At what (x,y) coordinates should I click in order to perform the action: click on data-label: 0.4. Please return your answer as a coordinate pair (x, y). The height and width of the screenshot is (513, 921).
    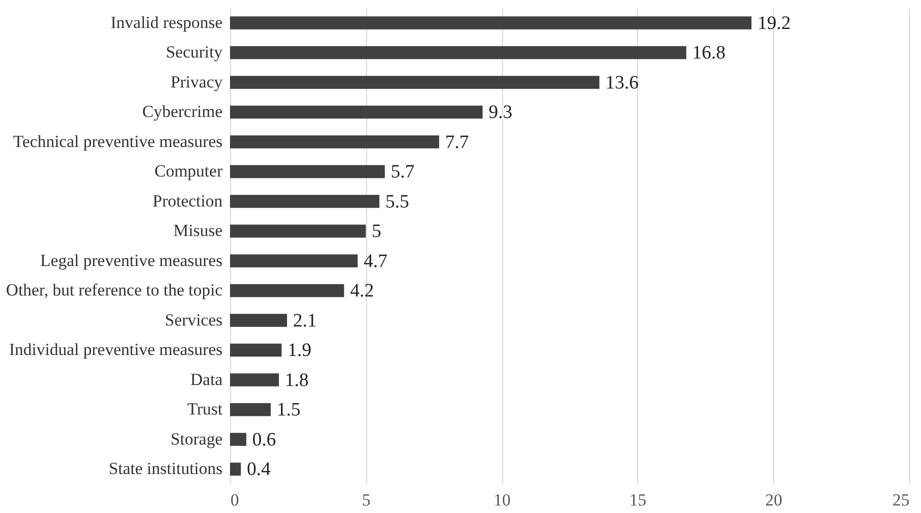
    Looking at the image, I should click on (259, 469).